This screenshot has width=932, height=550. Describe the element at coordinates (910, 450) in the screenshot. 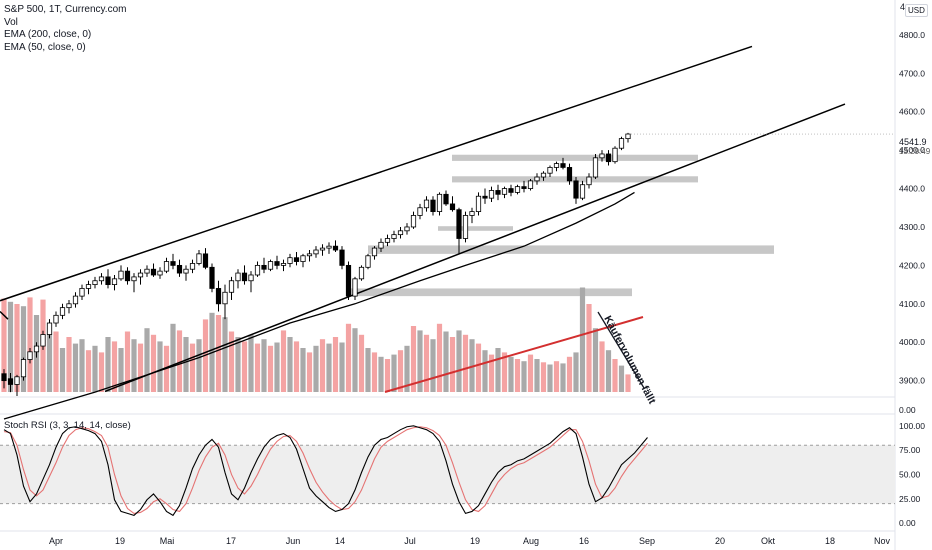

I see `rsi-tick-label: 75.00` at that location.